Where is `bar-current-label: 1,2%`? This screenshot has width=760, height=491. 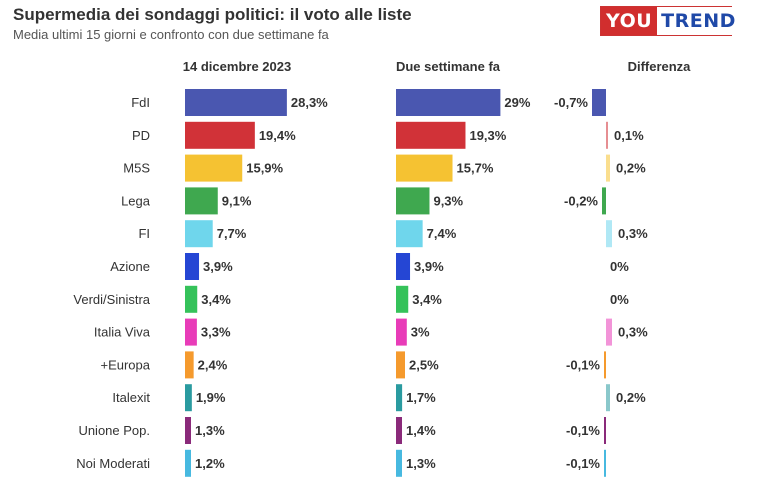
bar-current-label: 1,2% is located at coordinates (210, 463).